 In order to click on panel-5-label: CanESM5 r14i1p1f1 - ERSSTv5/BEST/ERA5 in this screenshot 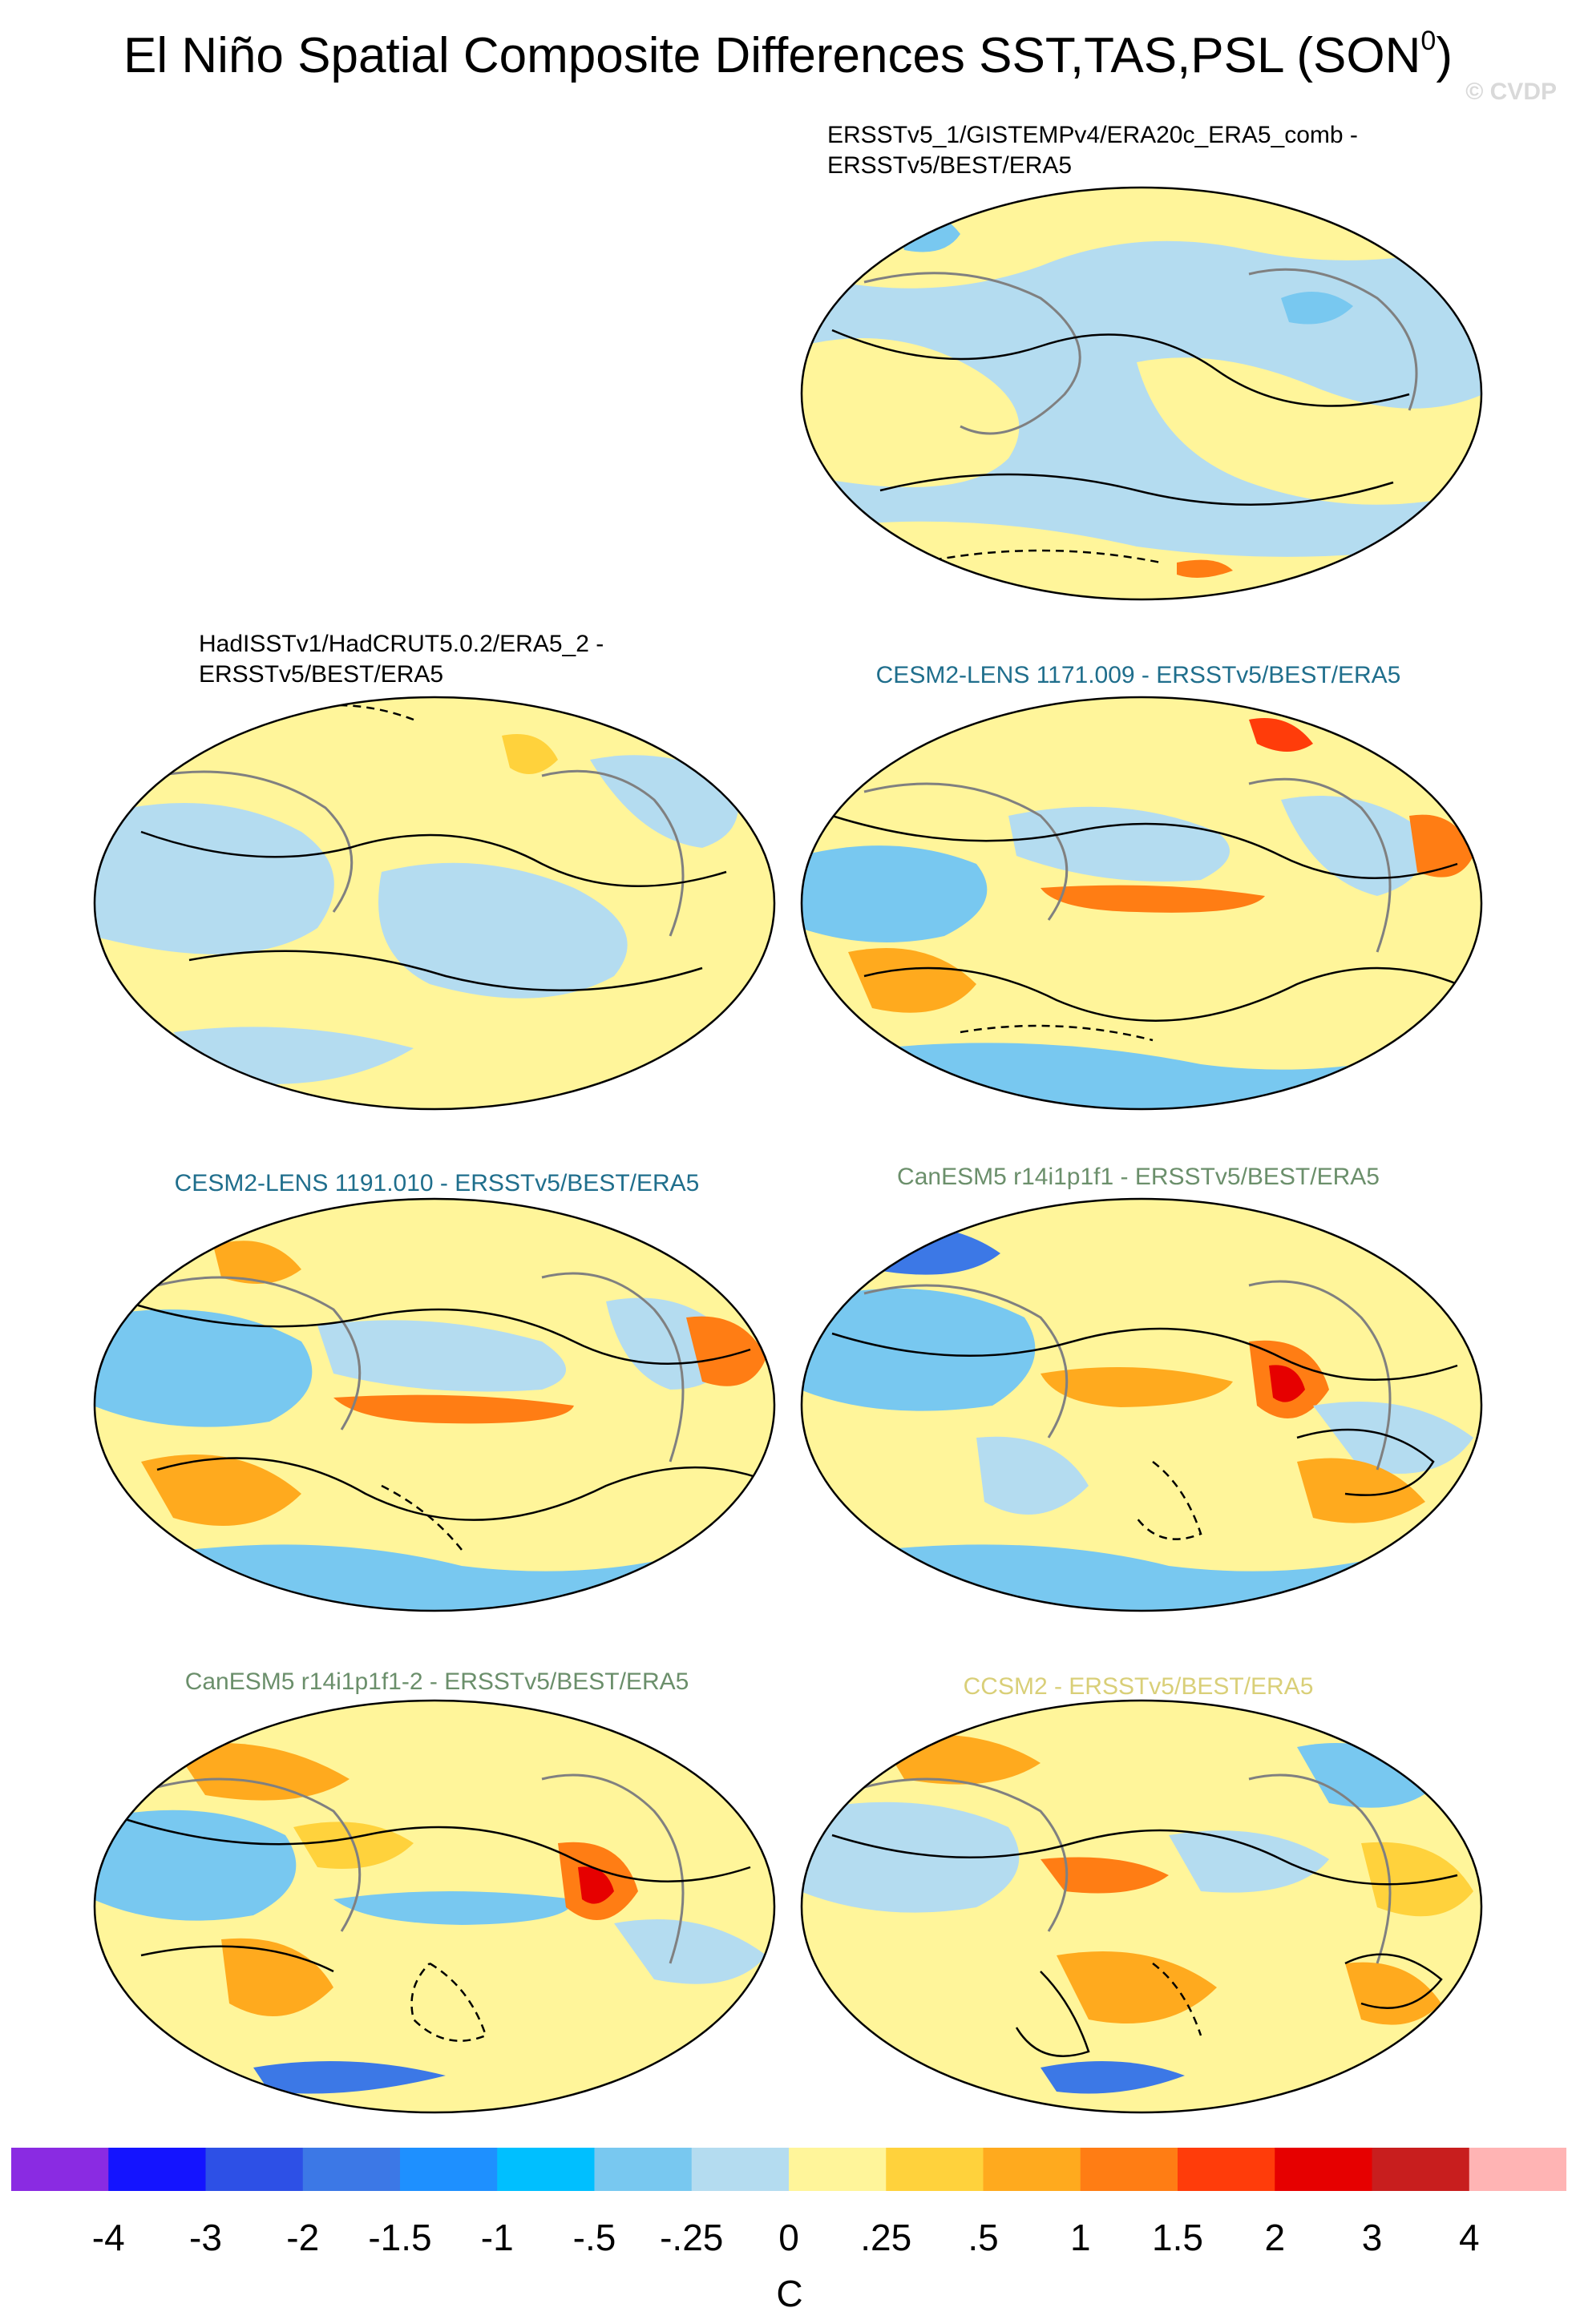, I will do `click(1138, 1177)`.